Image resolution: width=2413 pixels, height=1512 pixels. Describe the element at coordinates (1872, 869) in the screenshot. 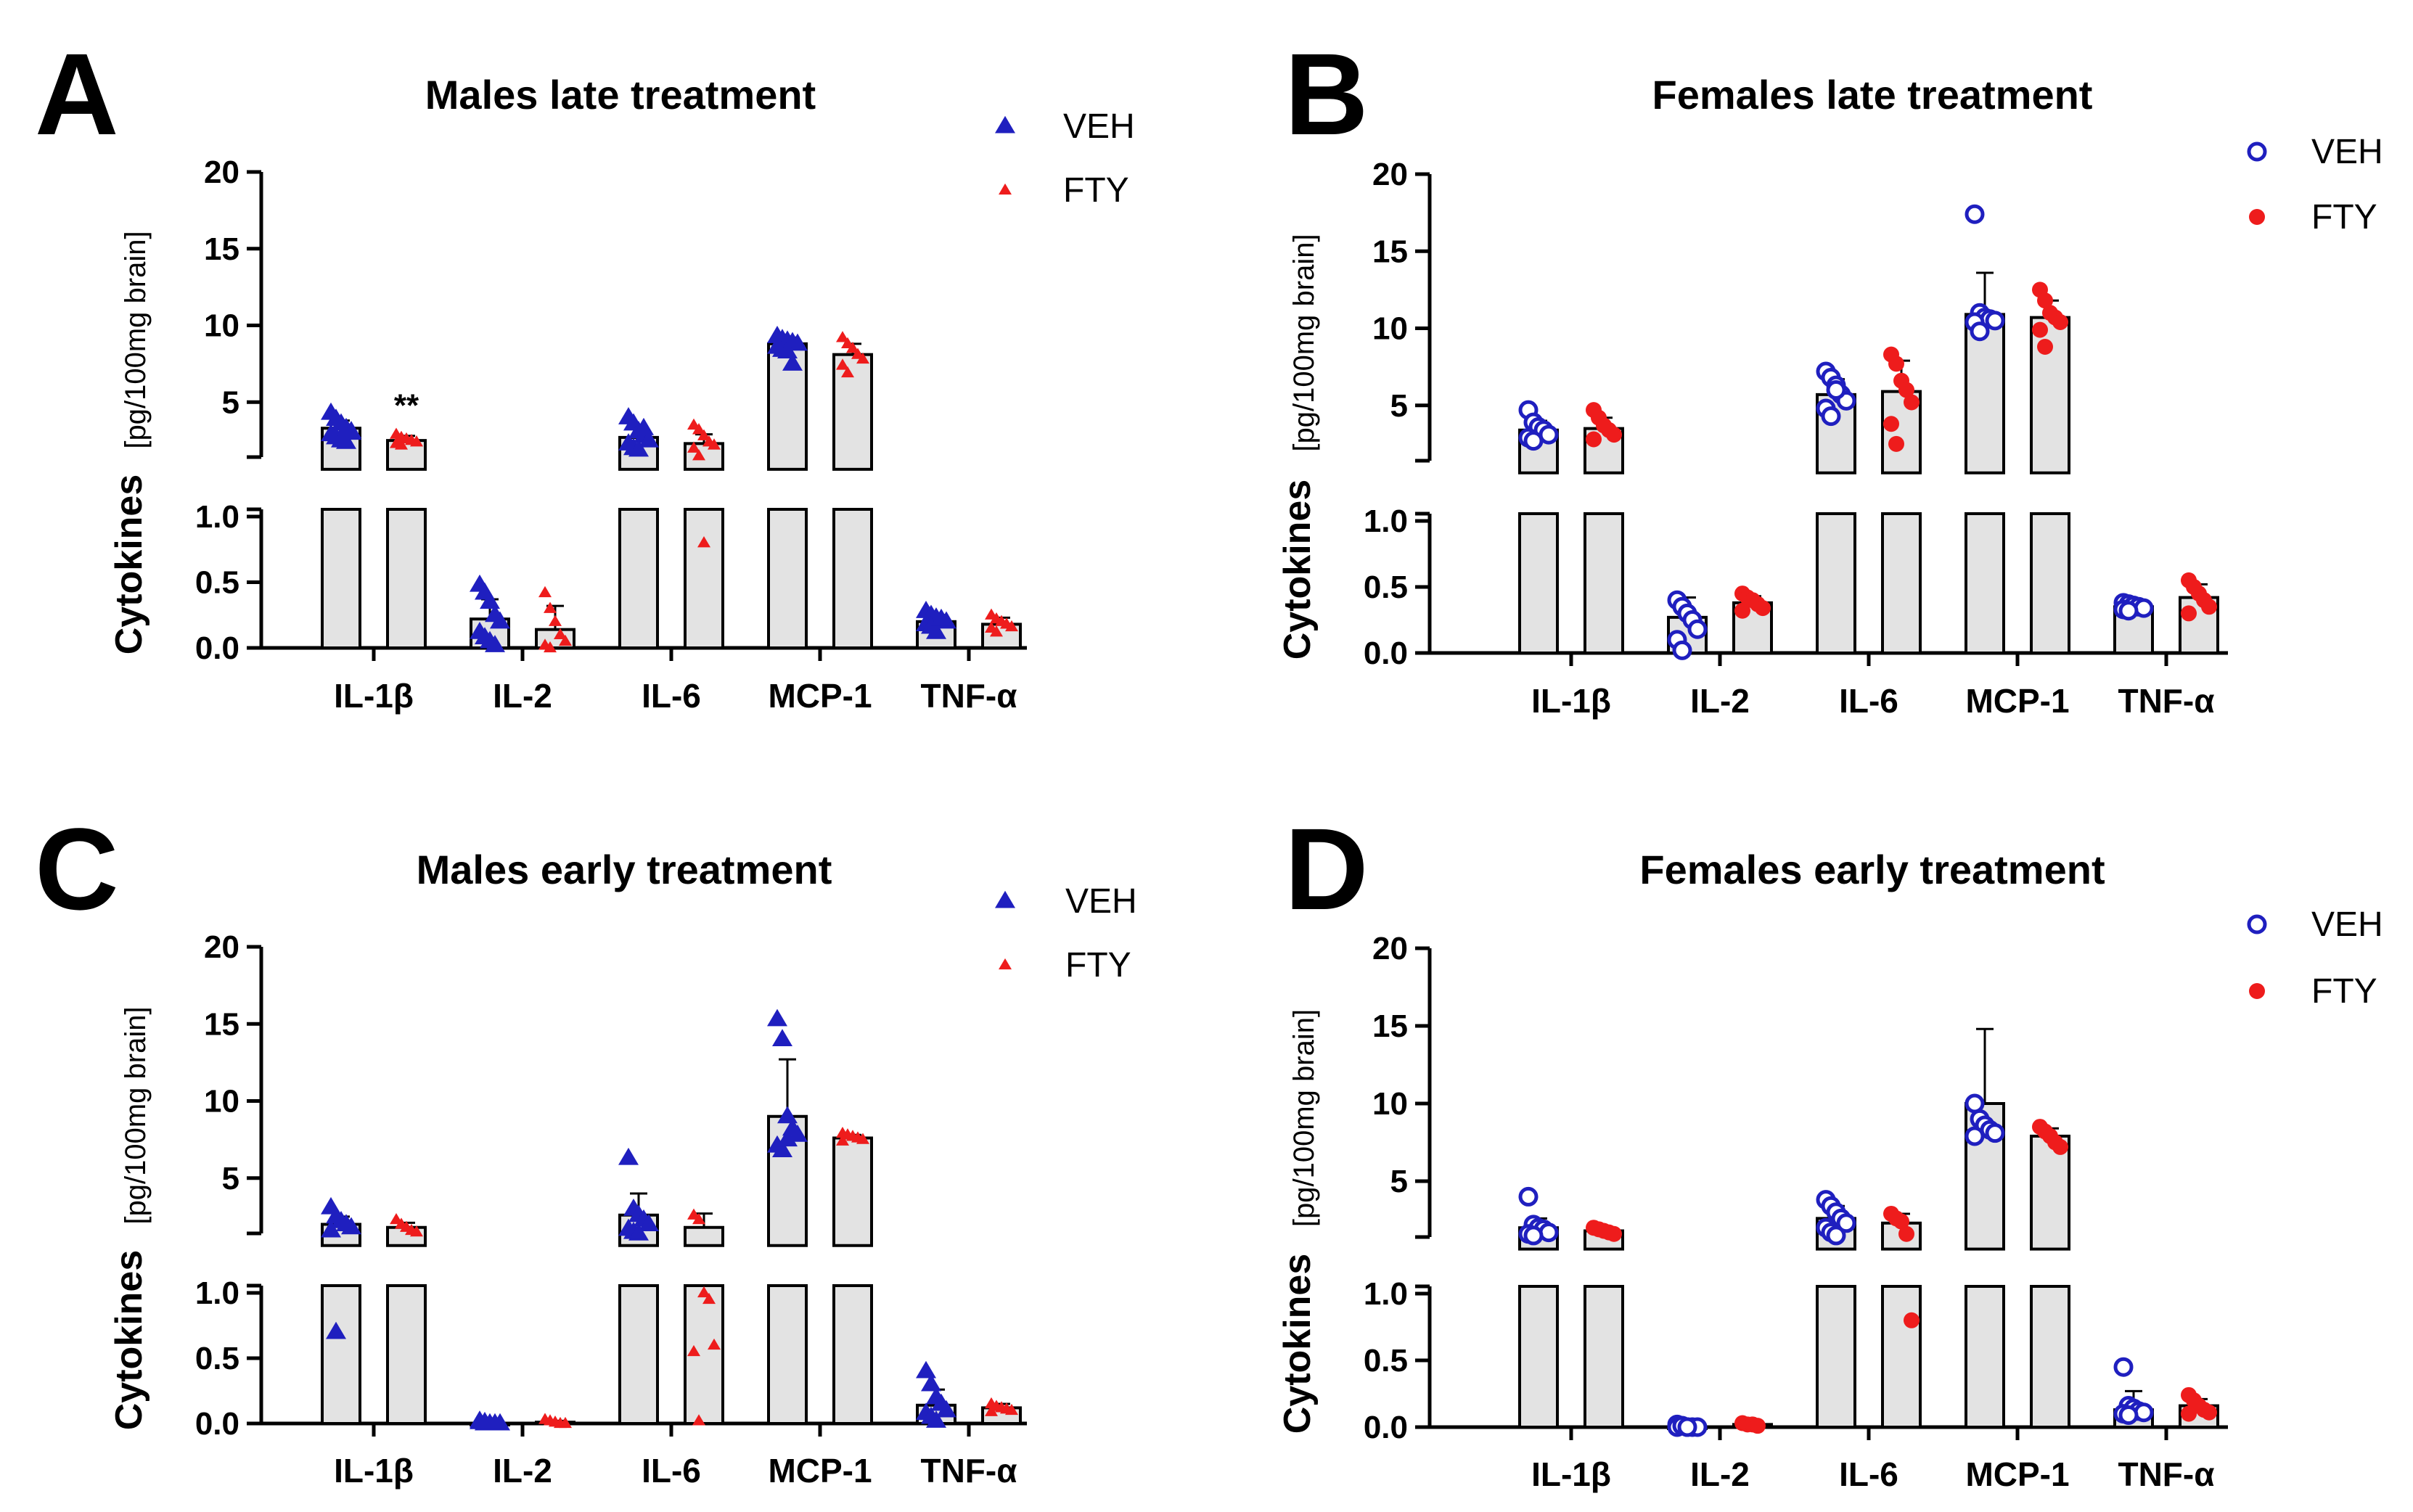

I see `panel-title: Females early treatment` at that location.